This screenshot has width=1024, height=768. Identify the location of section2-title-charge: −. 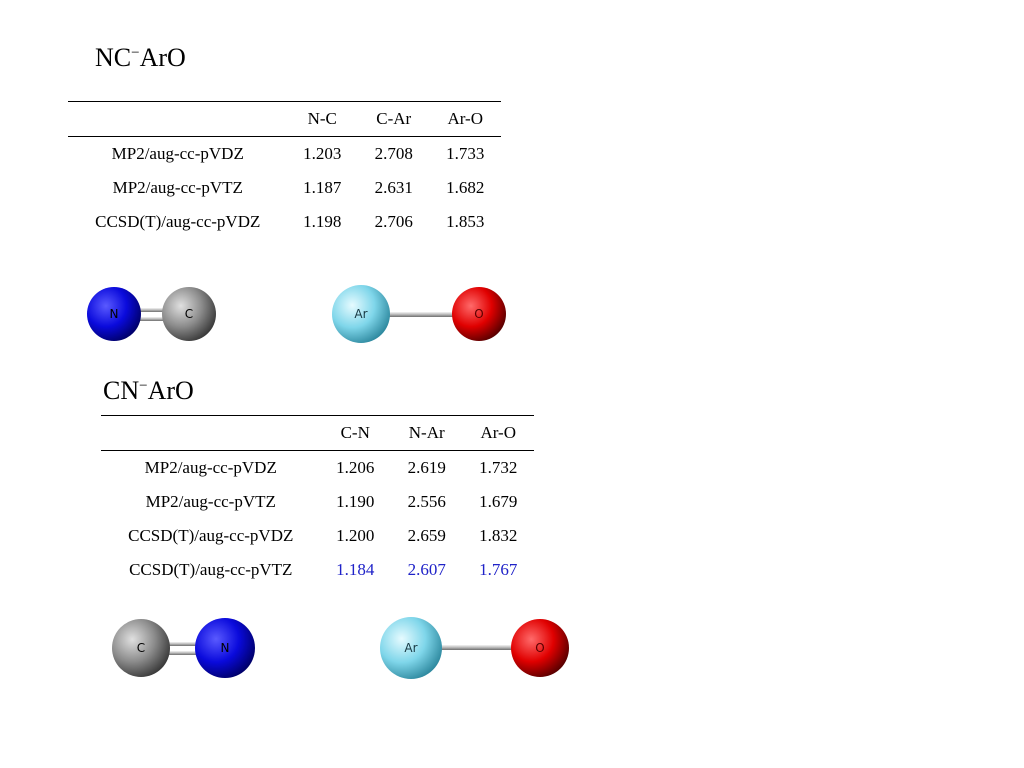
(143, 386).